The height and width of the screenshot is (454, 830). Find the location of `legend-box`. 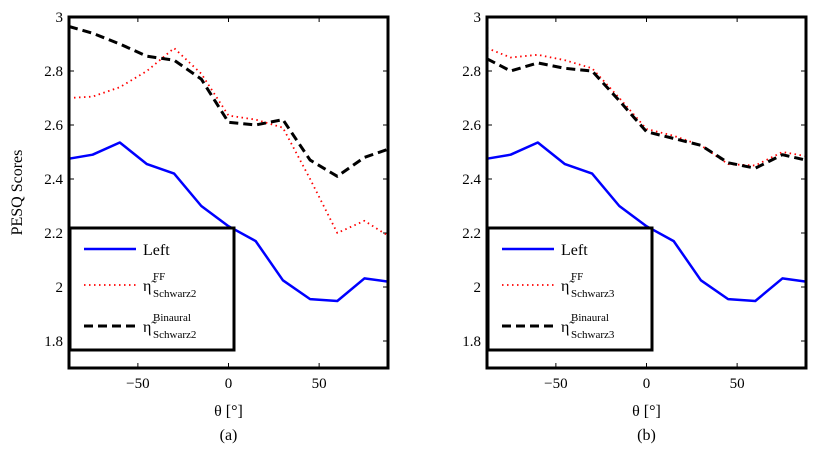

legend-box is located at coordinates (152, 289).